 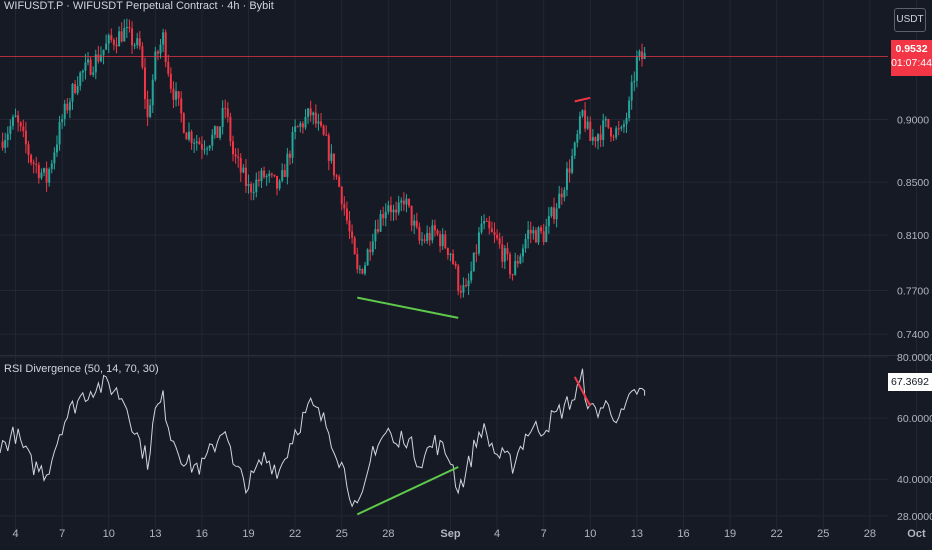 What do you see at coordinates (497, 534) in the screenshot?
I see `time-tick-label: 4` at bounding box center [497, 534].